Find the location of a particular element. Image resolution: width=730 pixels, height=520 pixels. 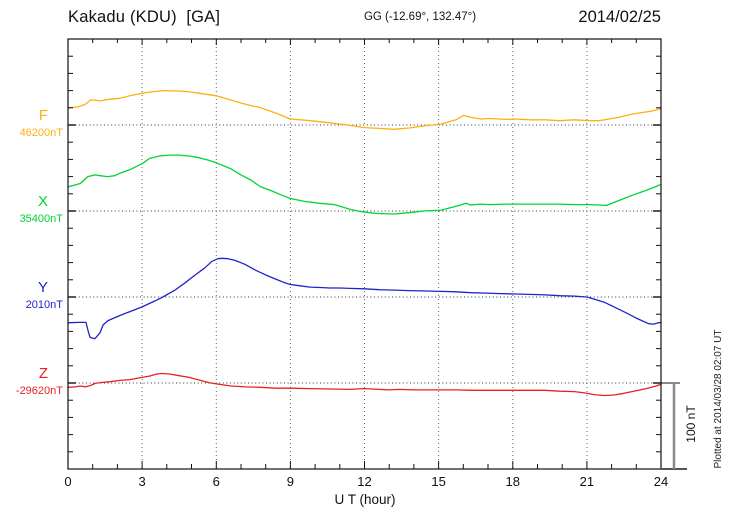

x-tick-label-9: 9 is located at coordinates (290, 481).